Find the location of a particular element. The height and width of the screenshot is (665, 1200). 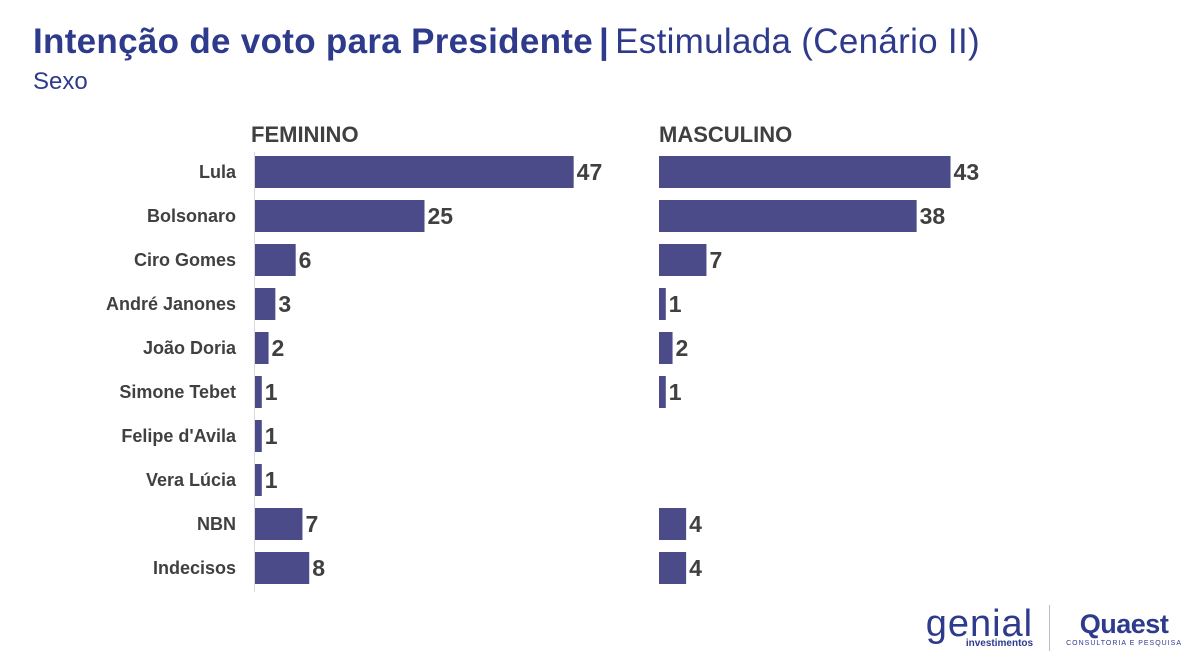

category-label: Ciro Gomes is located at coordinates (185, 260).